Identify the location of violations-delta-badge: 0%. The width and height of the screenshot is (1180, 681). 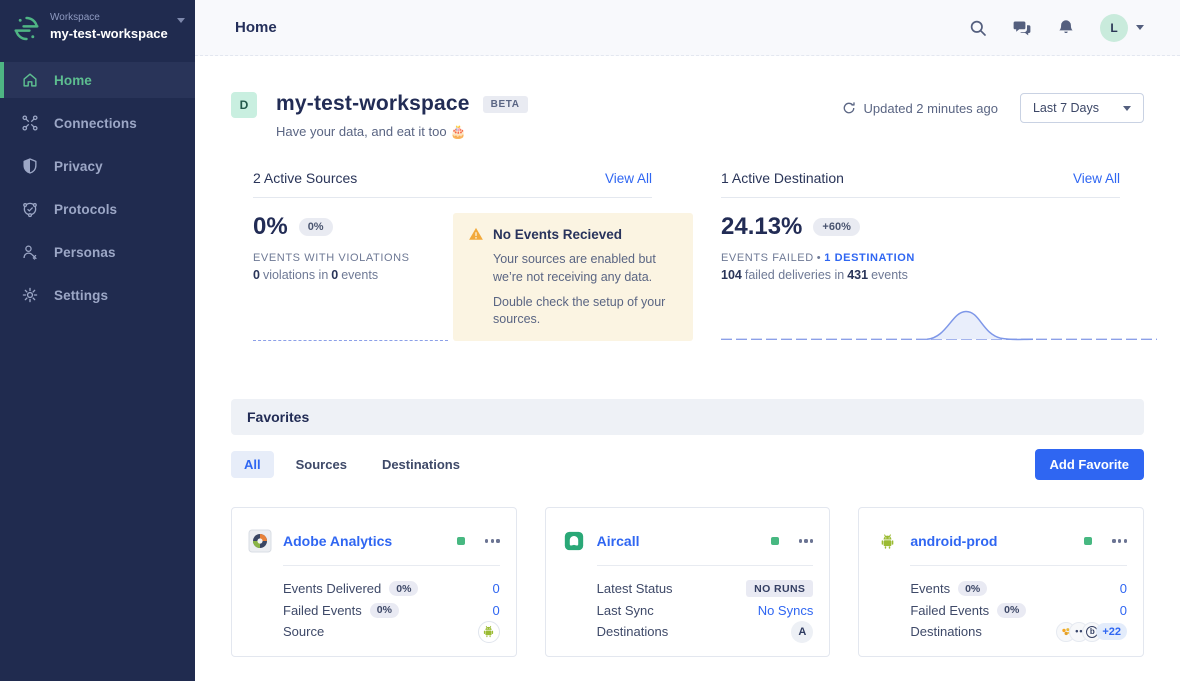
(315, 227).